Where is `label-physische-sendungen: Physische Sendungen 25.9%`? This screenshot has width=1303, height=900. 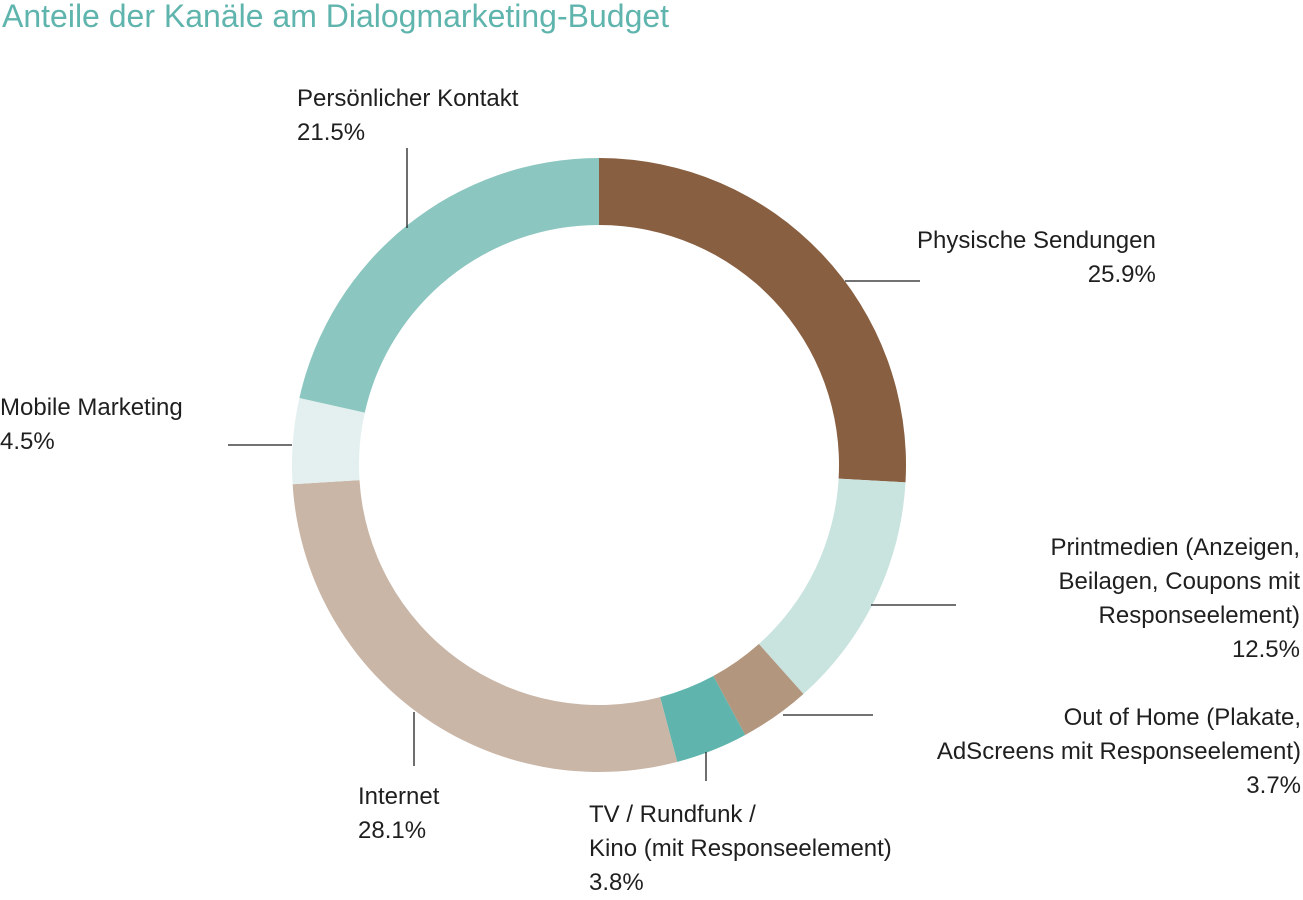 label-physische-sendungen: Physische Sendungen 25.9% is located at coordinates (1036, 258).